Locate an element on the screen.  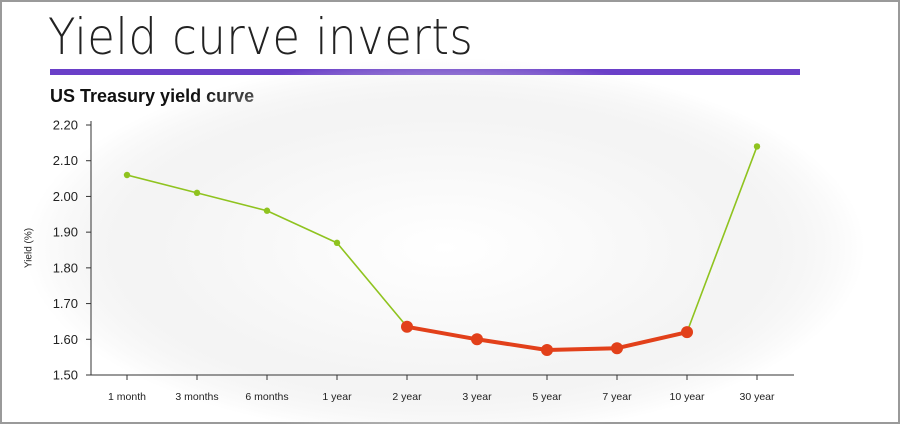
x-tick-label: 2 year is located at coordinates (407, 397).